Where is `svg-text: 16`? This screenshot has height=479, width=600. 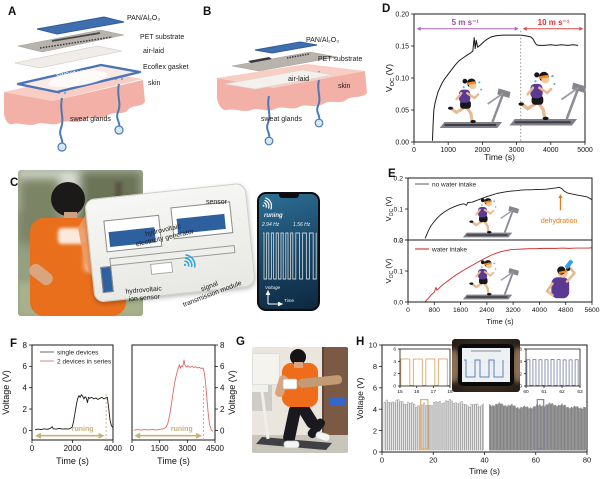 svg-text: 16 is located at coordinates (417, 392).